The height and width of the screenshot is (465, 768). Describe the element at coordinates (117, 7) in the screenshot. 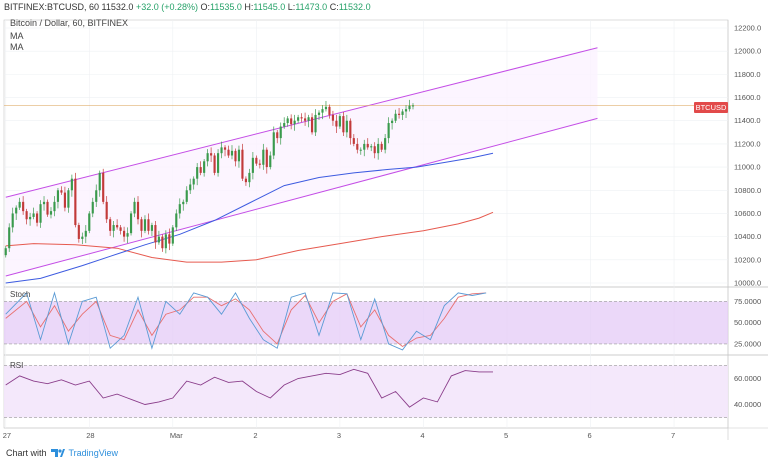

I see `last-price: 11532.0` at that location.